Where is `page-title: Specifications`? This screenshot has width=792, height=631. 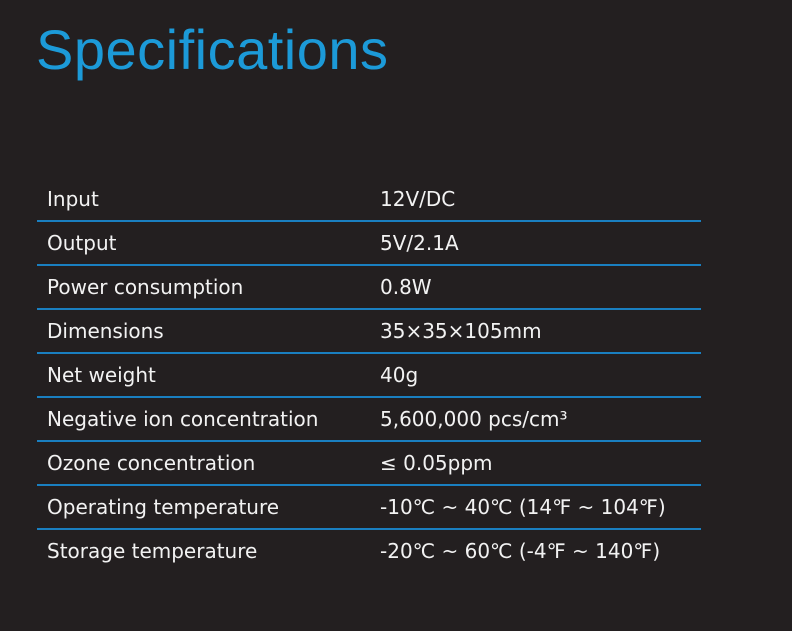 page-title: Specifications is located at coordinates (212, 49).